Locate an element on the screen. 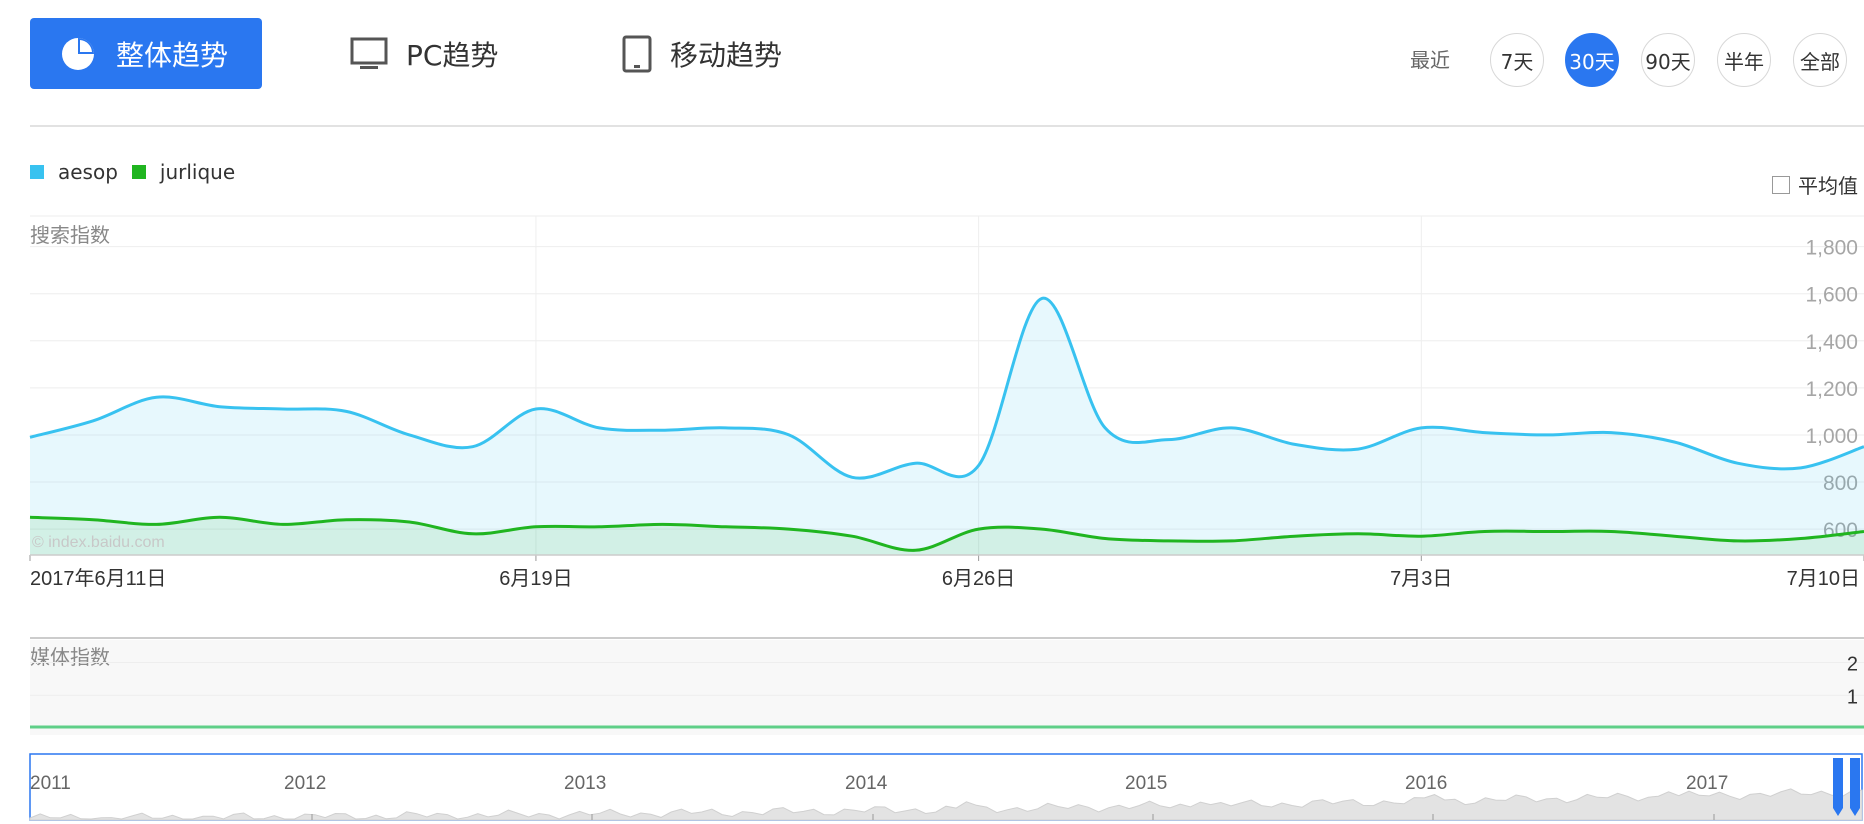 This screenshot has height=824, width=1864. legend-swatch-jurlique is located at coordinates (138, 172).